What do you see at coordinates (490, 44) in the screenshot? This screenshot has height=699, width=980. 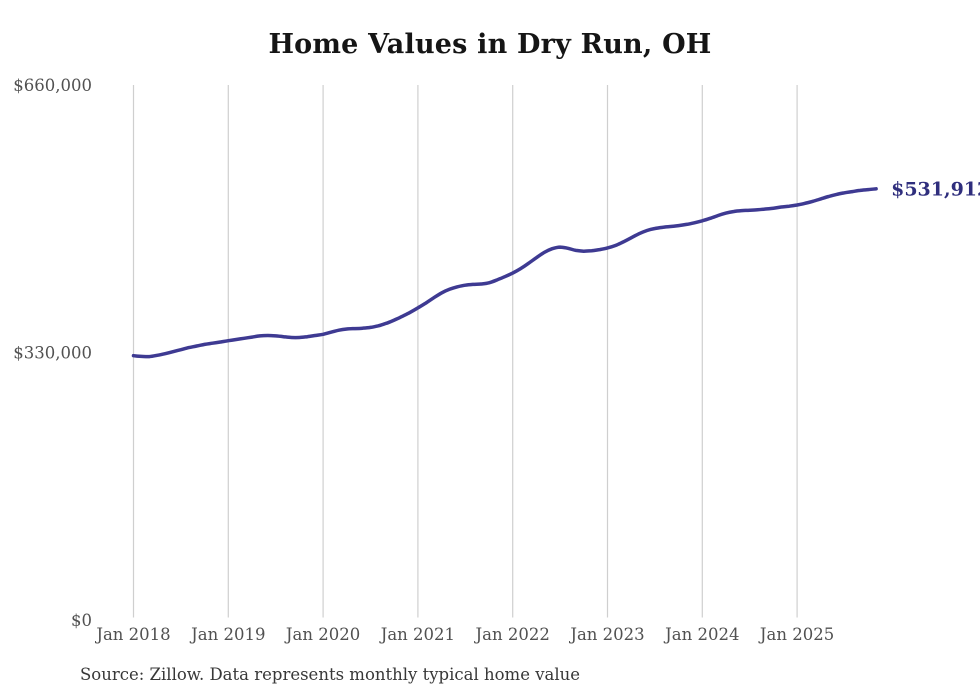 I see `chart-title: Home Values in Dry Run, OH` at bounding box center [490, 44].